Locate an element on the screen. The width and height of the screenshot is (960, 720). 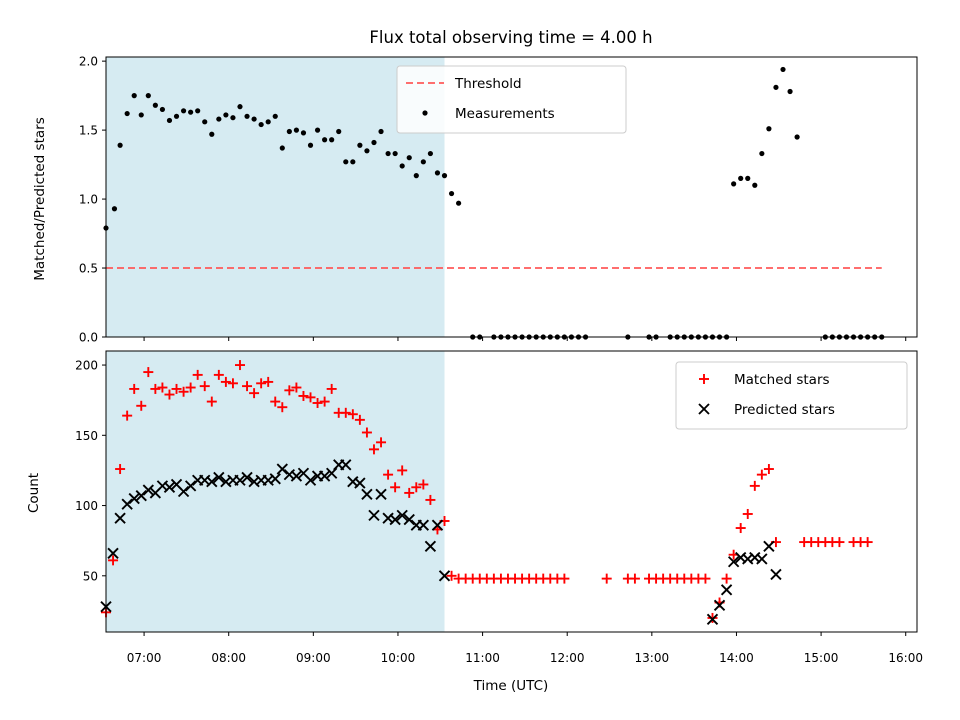
legend-label: Predicted stars is located at coordinates (784, 410).